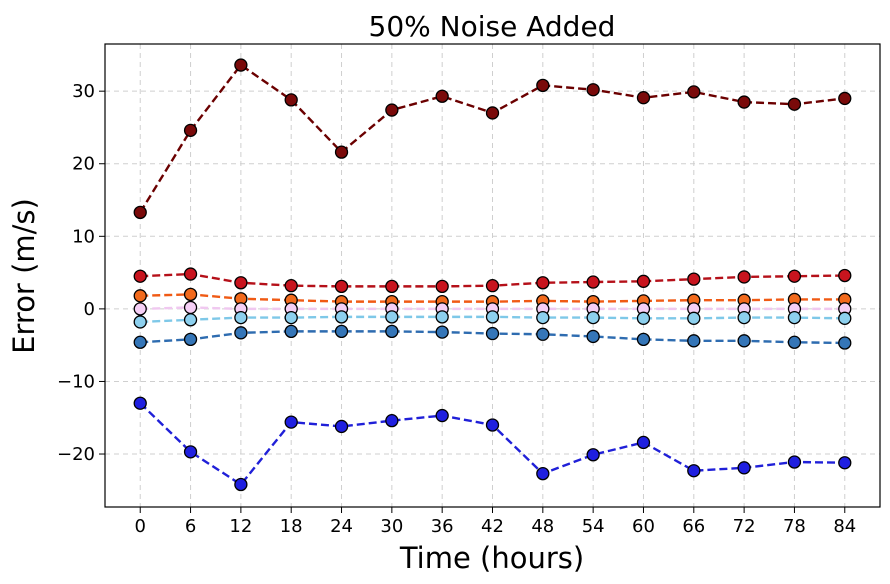 This screenshot has width=890, height=584. What do you see at coordinates (492, 26) in the screenshot?
I see `chart-title: 50% Noise Added` at bounding box center [492, 26].